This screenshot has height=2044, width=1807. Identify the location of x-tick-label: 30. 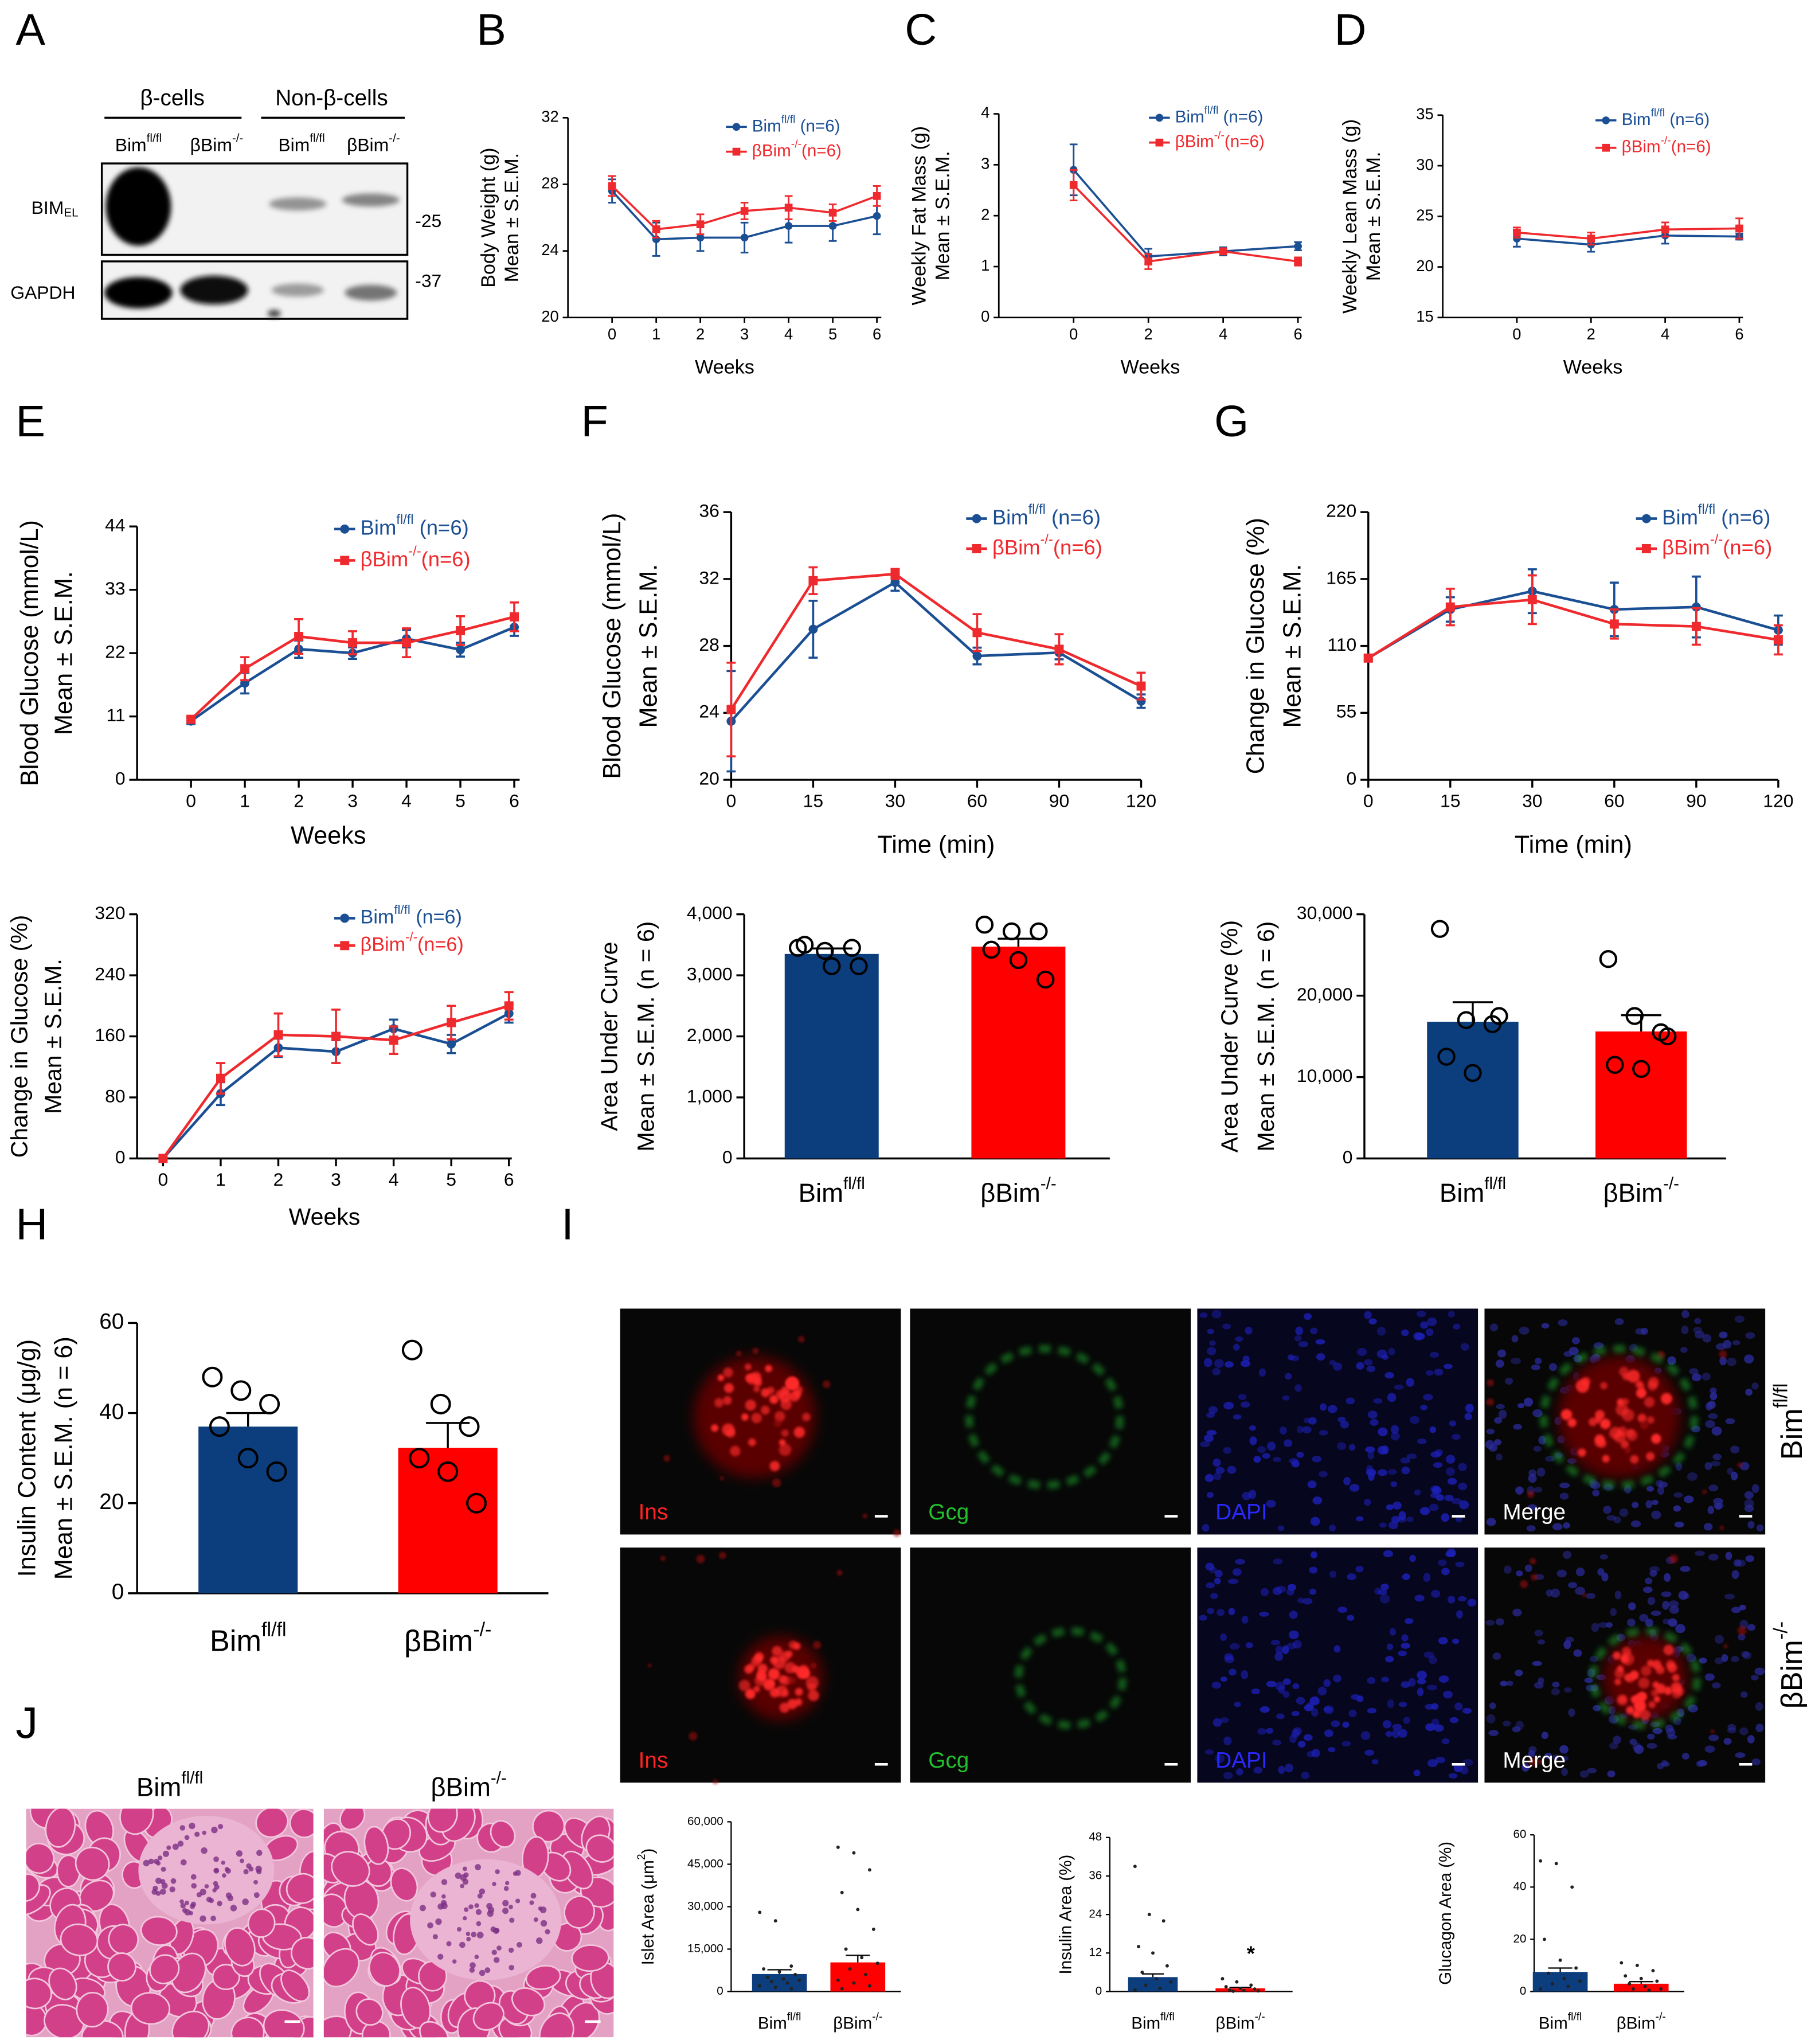
(895, 801).